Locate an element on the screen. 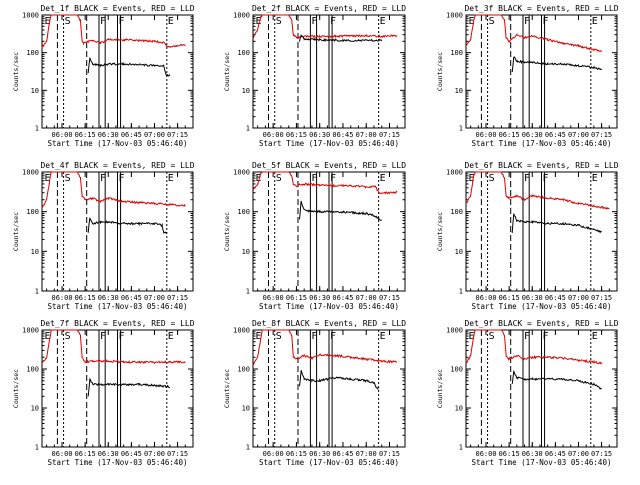 The height and width of the screenshot is (485, 640). panel-title: Det_6f BLACK = Events, RED = LLD is located at coordinates (541, 165).